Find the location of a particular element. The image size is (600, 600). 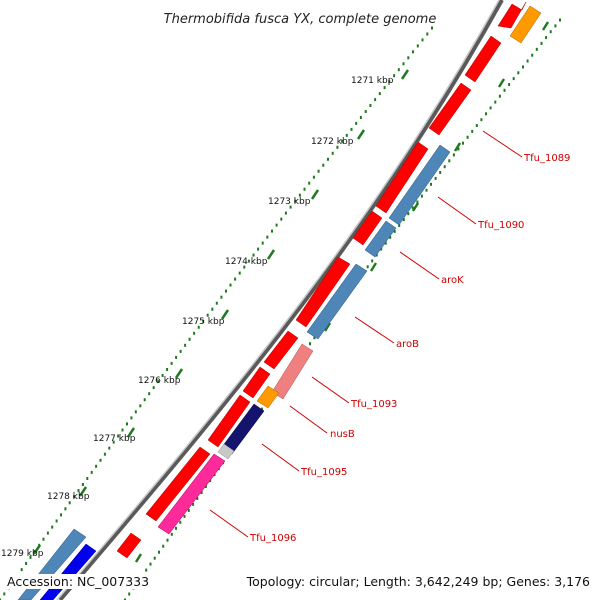

gene-label-text: Tfu_1090 is located at coordinates (500, 225).